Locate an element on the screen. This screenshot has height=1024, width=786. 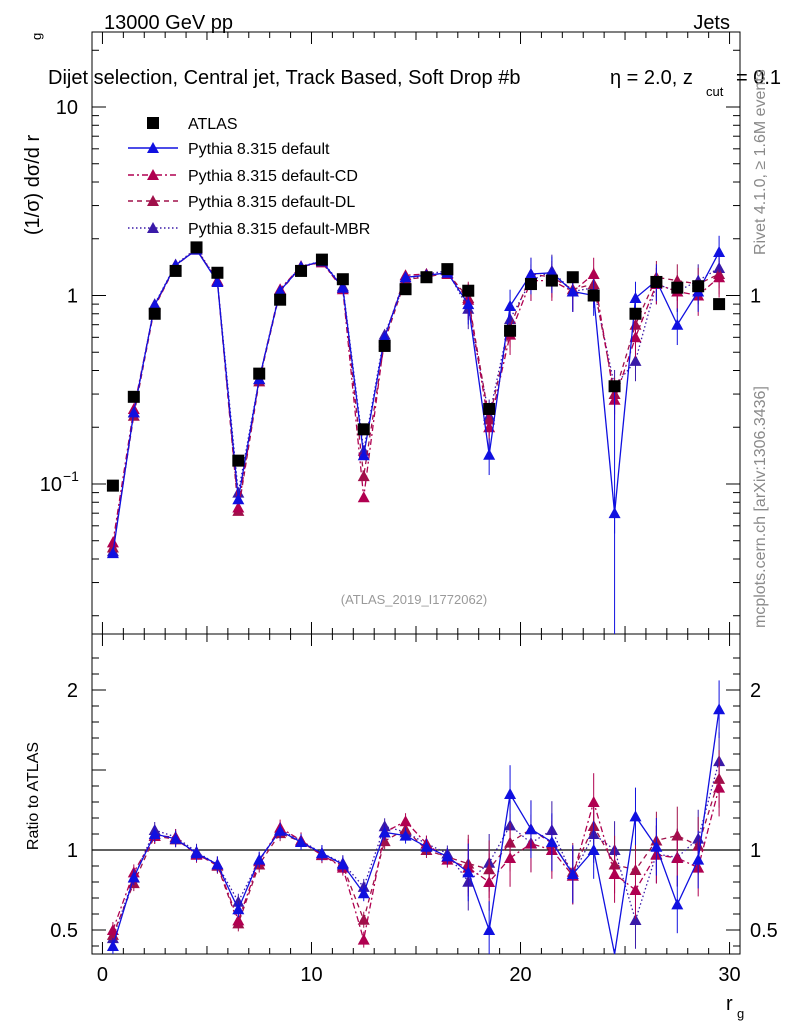
legend-label-cd: Pythia 8.315 default-CD is located at coordinates (273, 176).